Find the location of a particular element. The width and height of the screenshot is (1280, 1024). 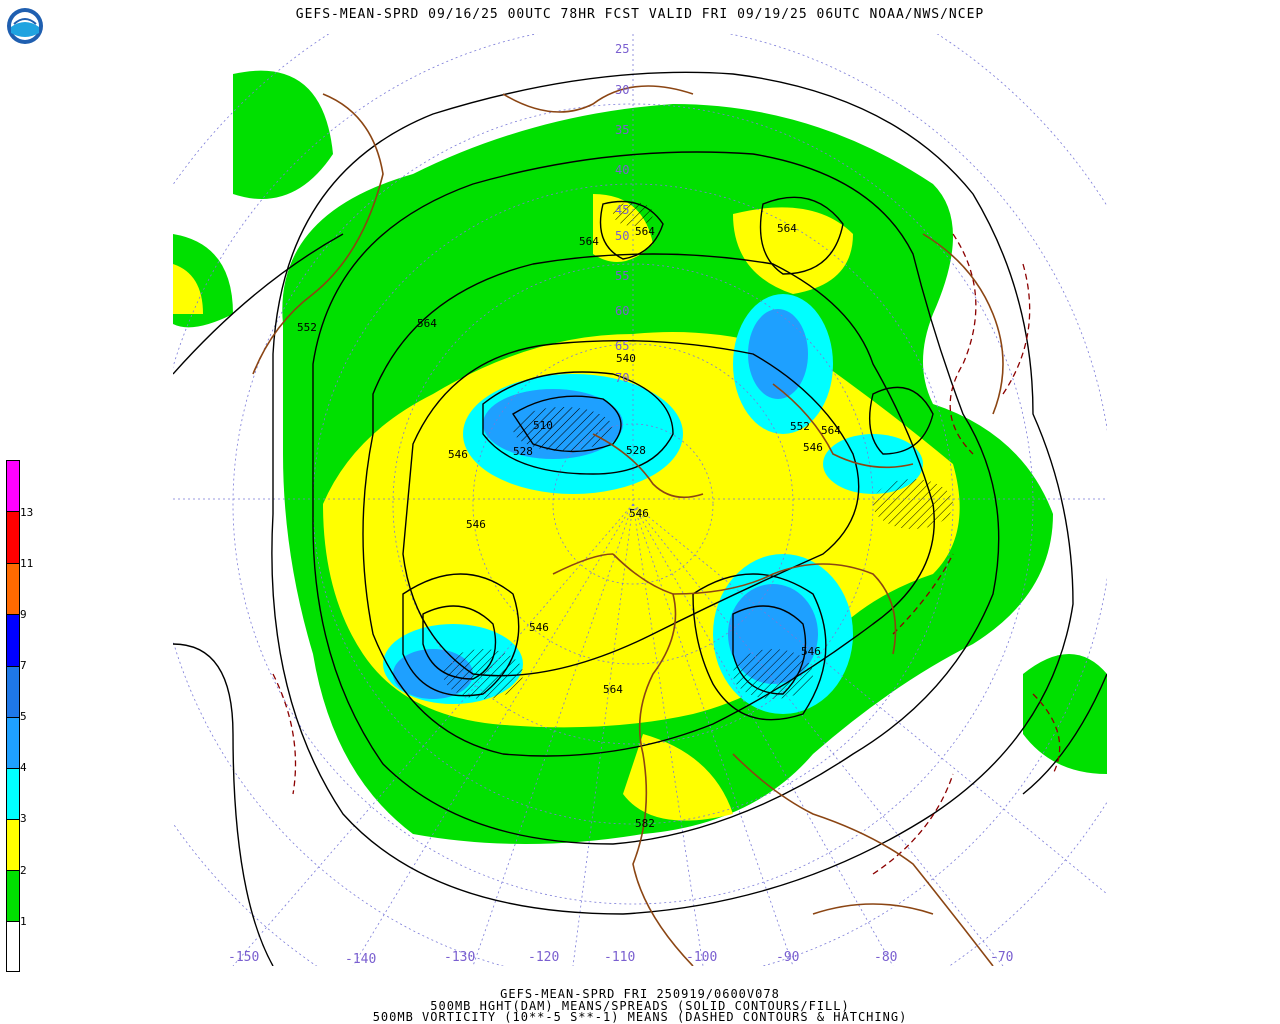

latitude-label: 70 is located at coordinates (622, 378).